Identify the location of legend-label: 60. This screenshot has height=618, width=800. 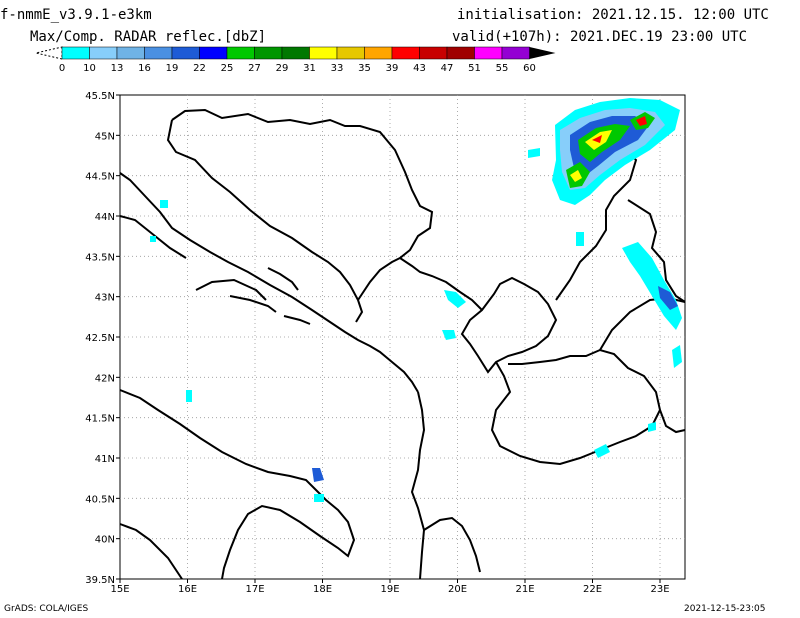
(529, 68).